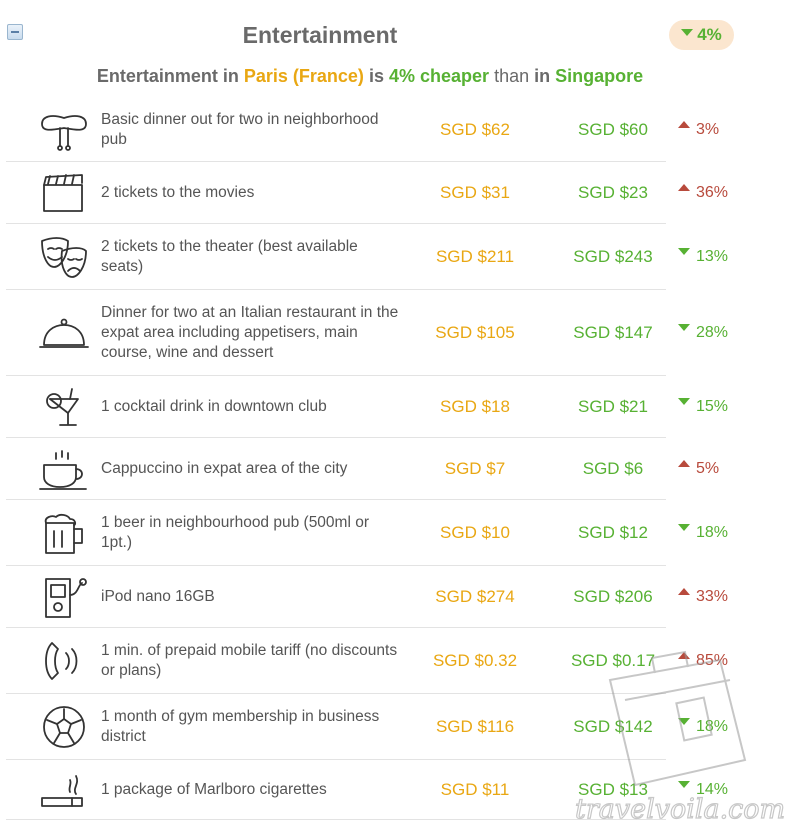  Describe the element at coordinates (613, 129) in the screenshot. I see `city-b-price: SGD $60` at that location.